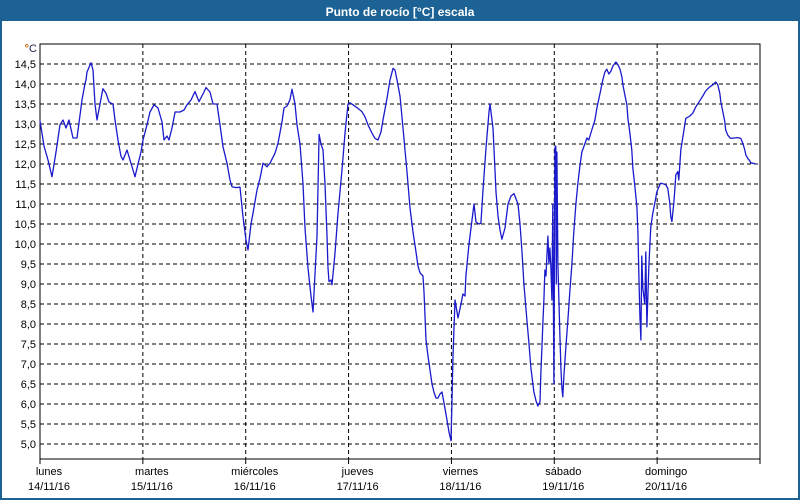 This screenshot has height=500, width=800. What do you see at coordinates (28, 345) in the screenshot?
I see `svg-text: 7,5` at bounding box center [28, 345].